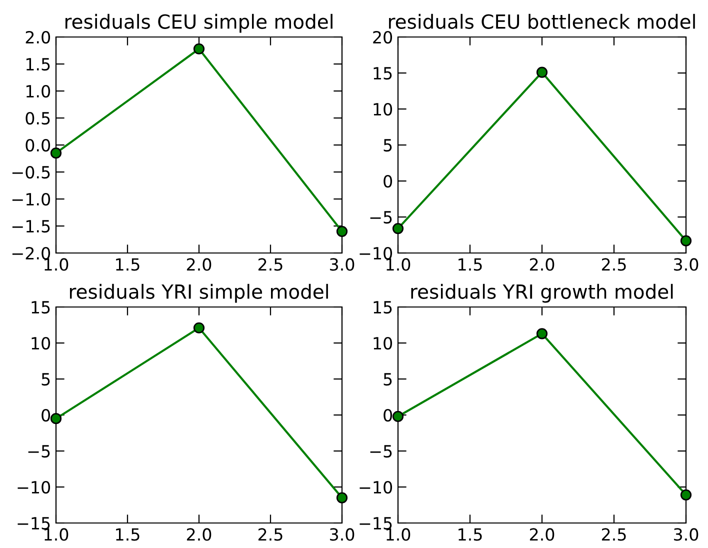 This screenshot has height=548, width=708. I want to click on chart-title: residuals YRI growth model, so click(542, 293).